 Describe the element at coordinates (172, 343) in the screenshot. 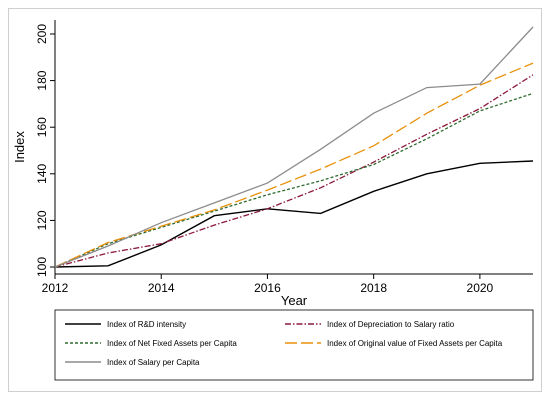

I see `legend-label-3: Index of Net Fixed Assets per Capita` at that location.